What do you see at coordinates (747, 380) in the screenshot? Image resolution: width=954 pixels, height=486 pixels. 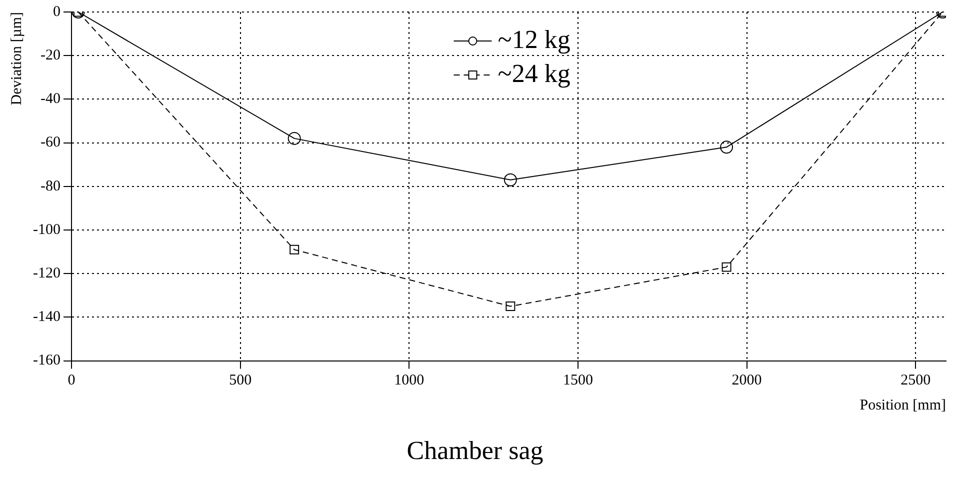 I see `x-tick-label: 2000` at bounding box center [747, 380].